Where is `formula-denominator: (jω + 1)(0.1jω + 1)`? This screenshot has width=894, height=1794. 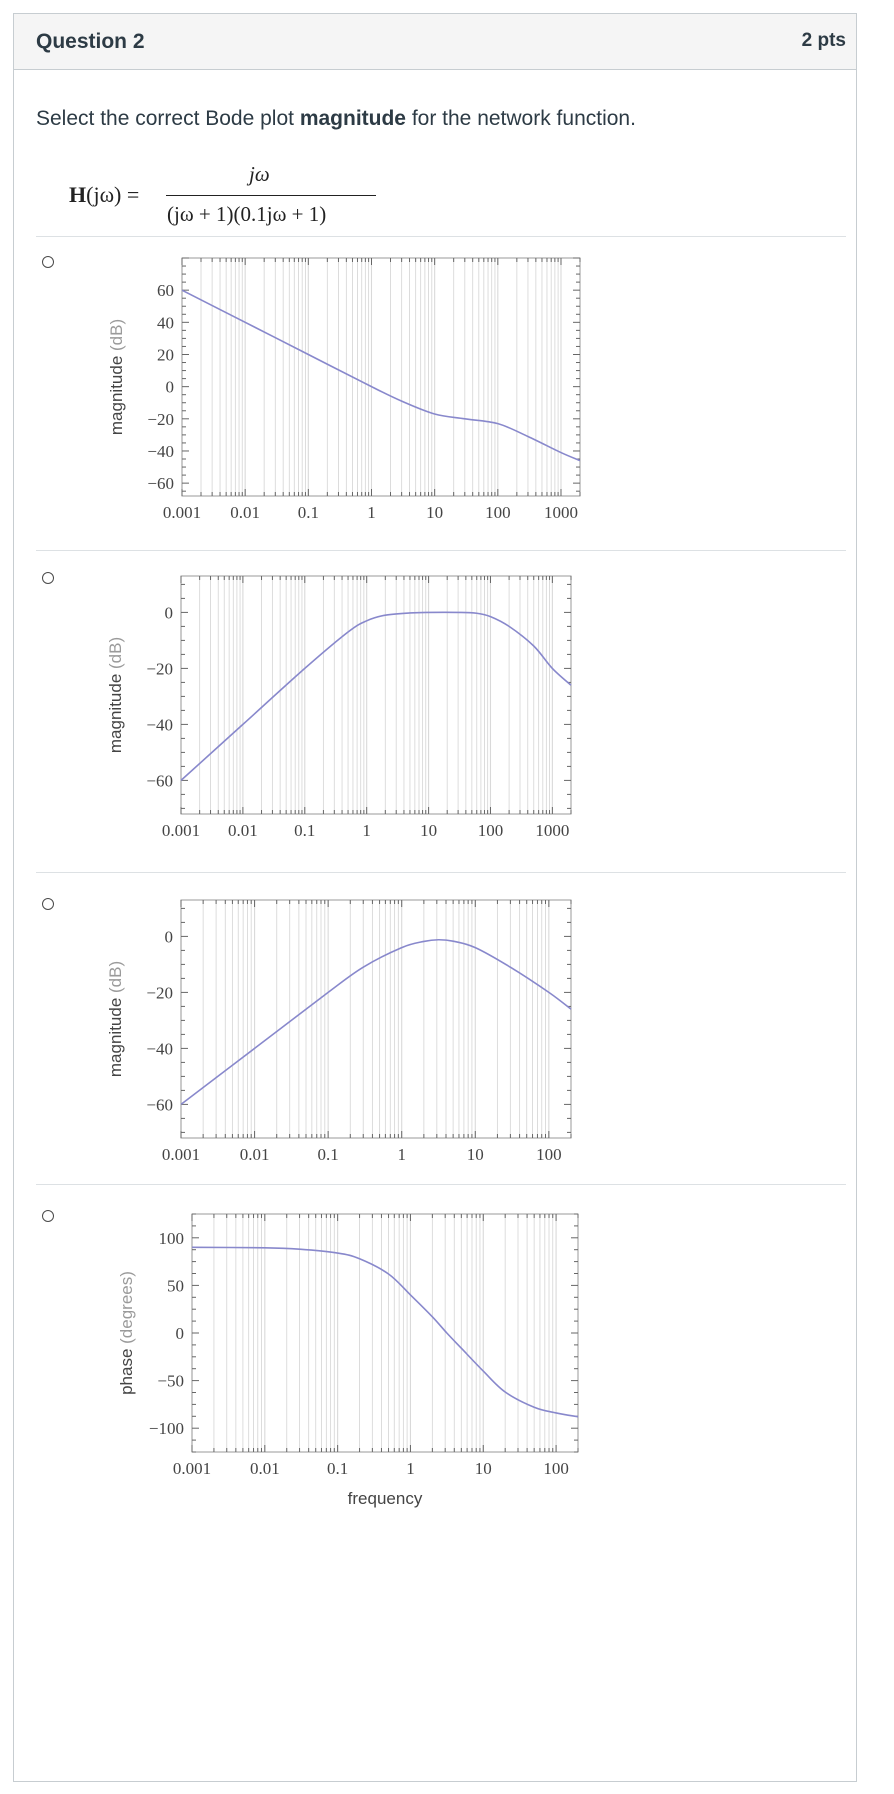
formula-denominator: (jω + 1)(0.1jω + 1) is located at coordinates (247, 214).